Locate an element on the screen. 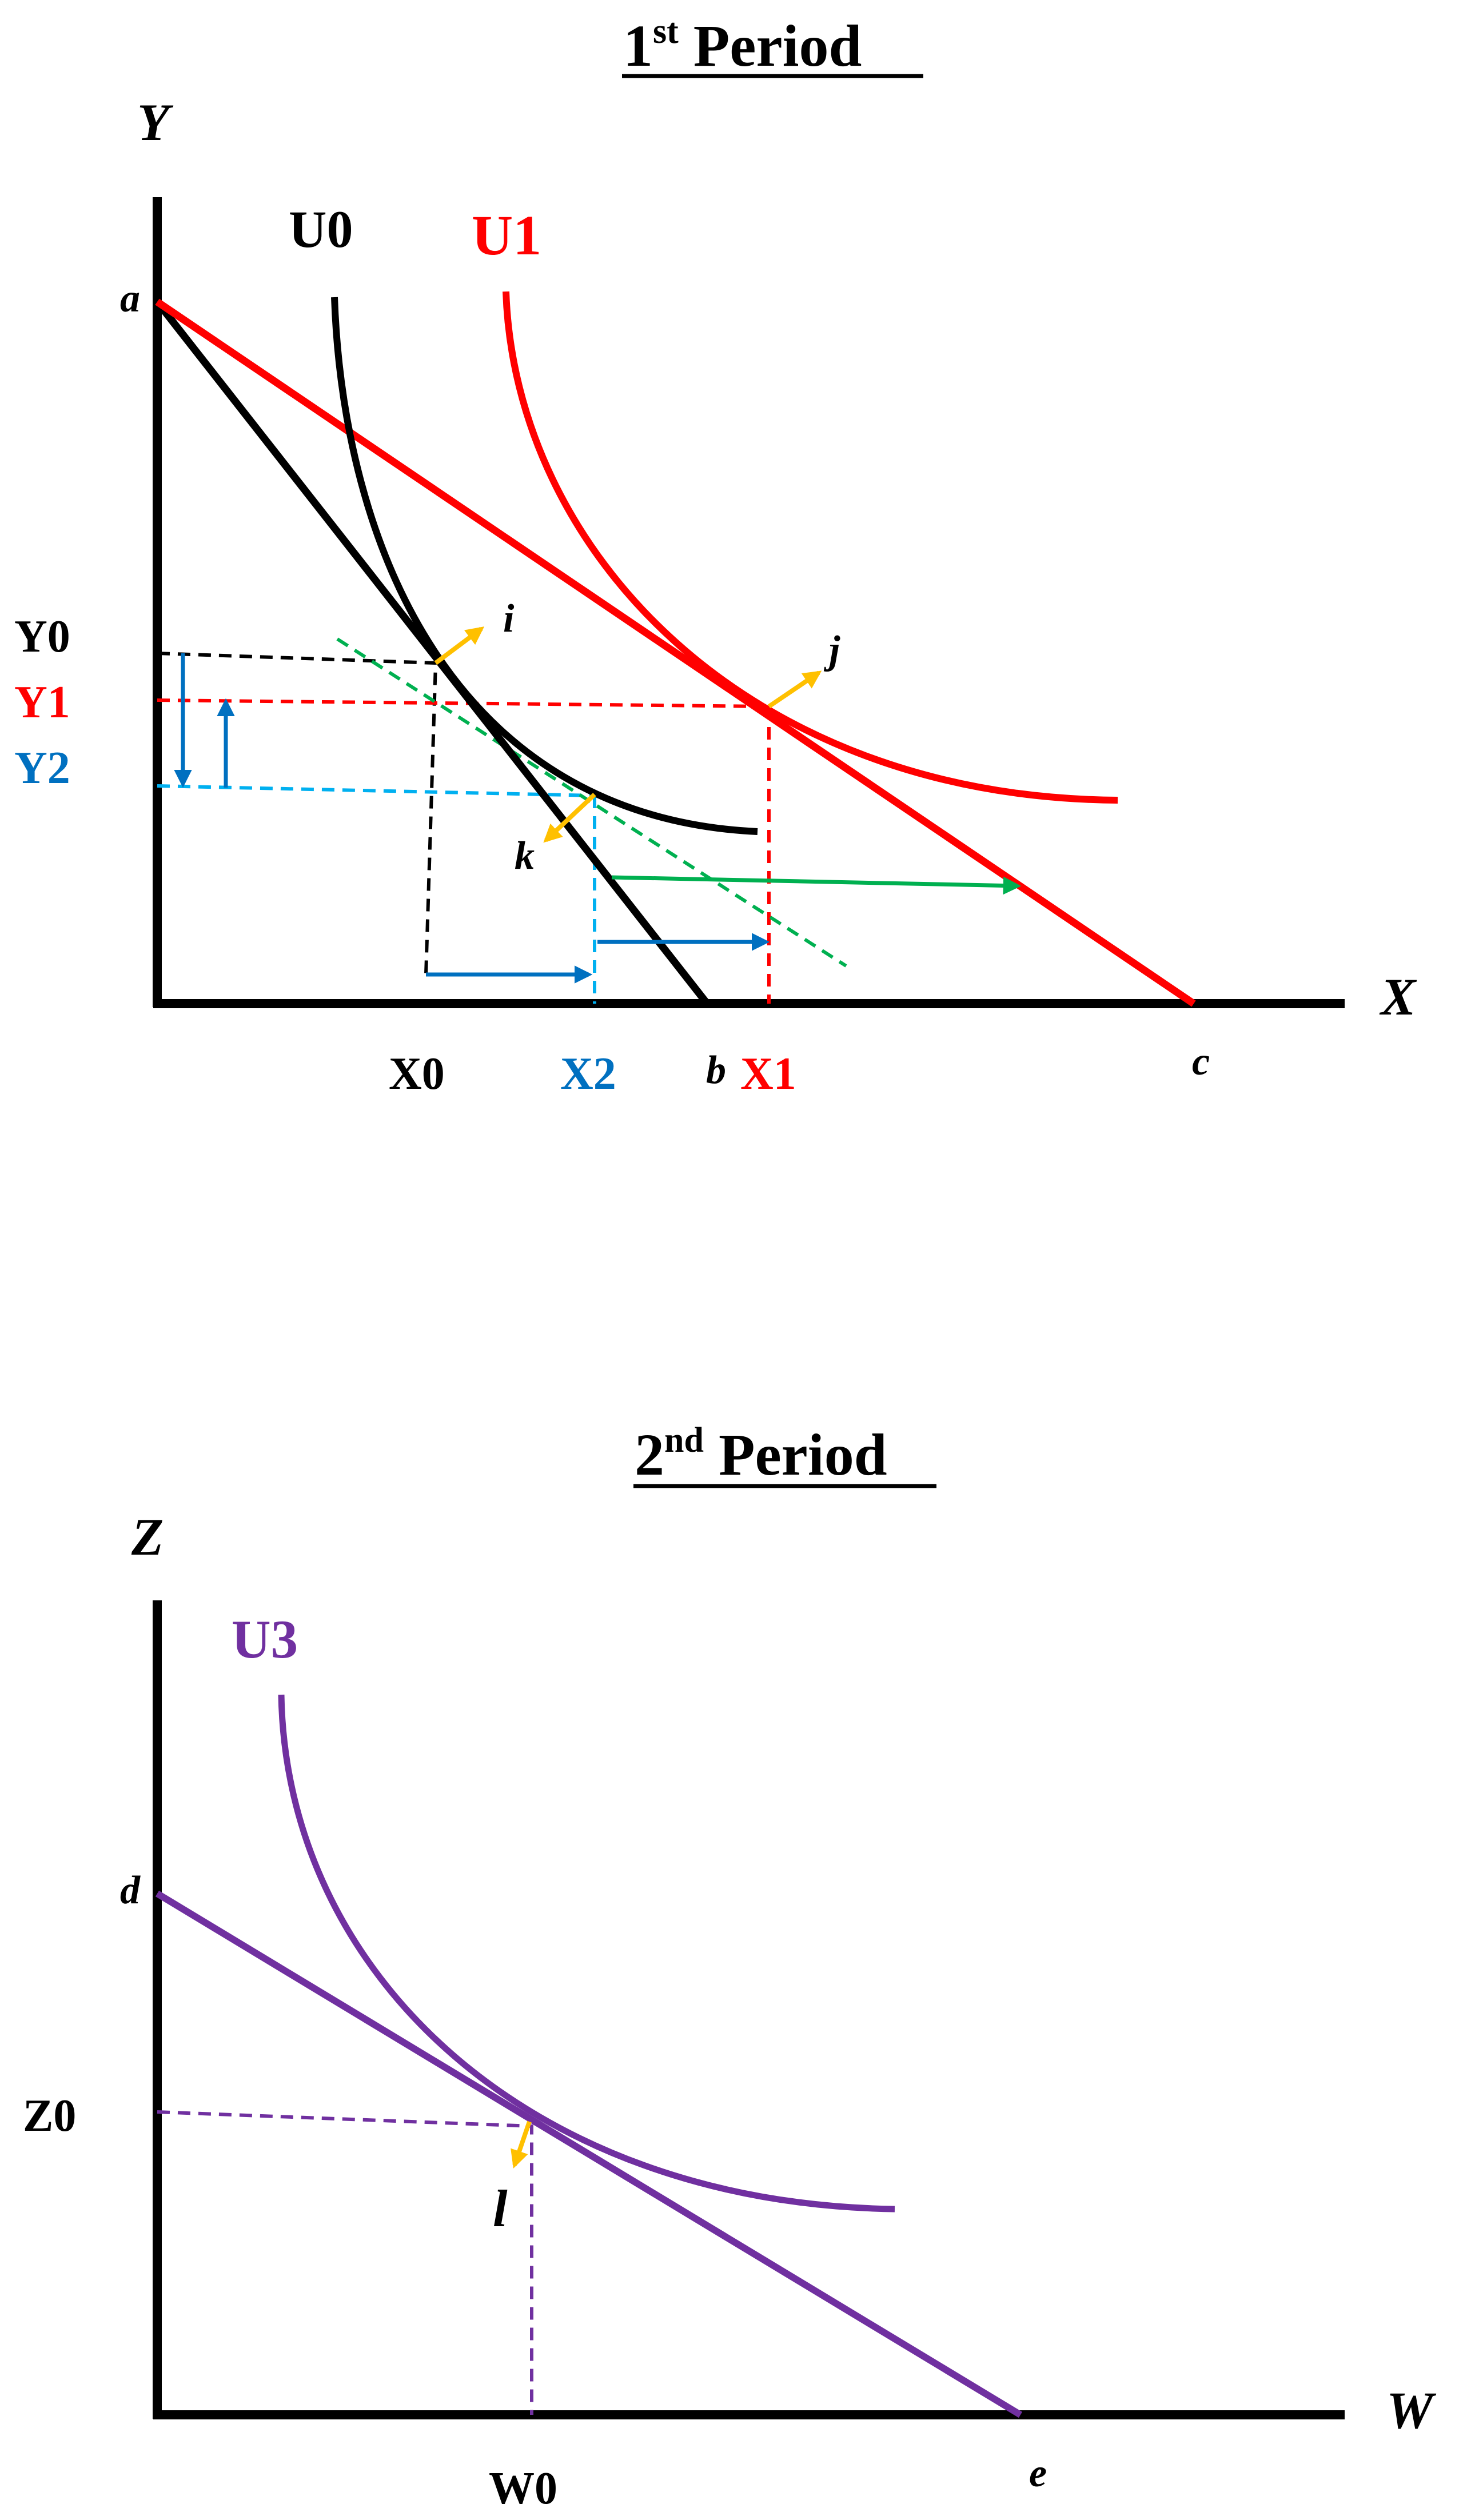 The width and height of the screenshot is (1467, 2520). period1-title-number: 1 is located at coordinates (638, 46).